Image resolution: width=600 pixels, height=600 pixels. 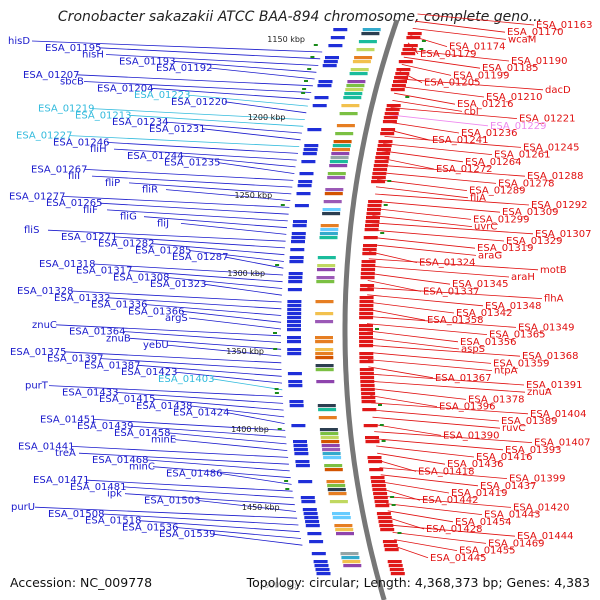 I want to click on gene-label: ESA_01285, so click(x=163, y=251).